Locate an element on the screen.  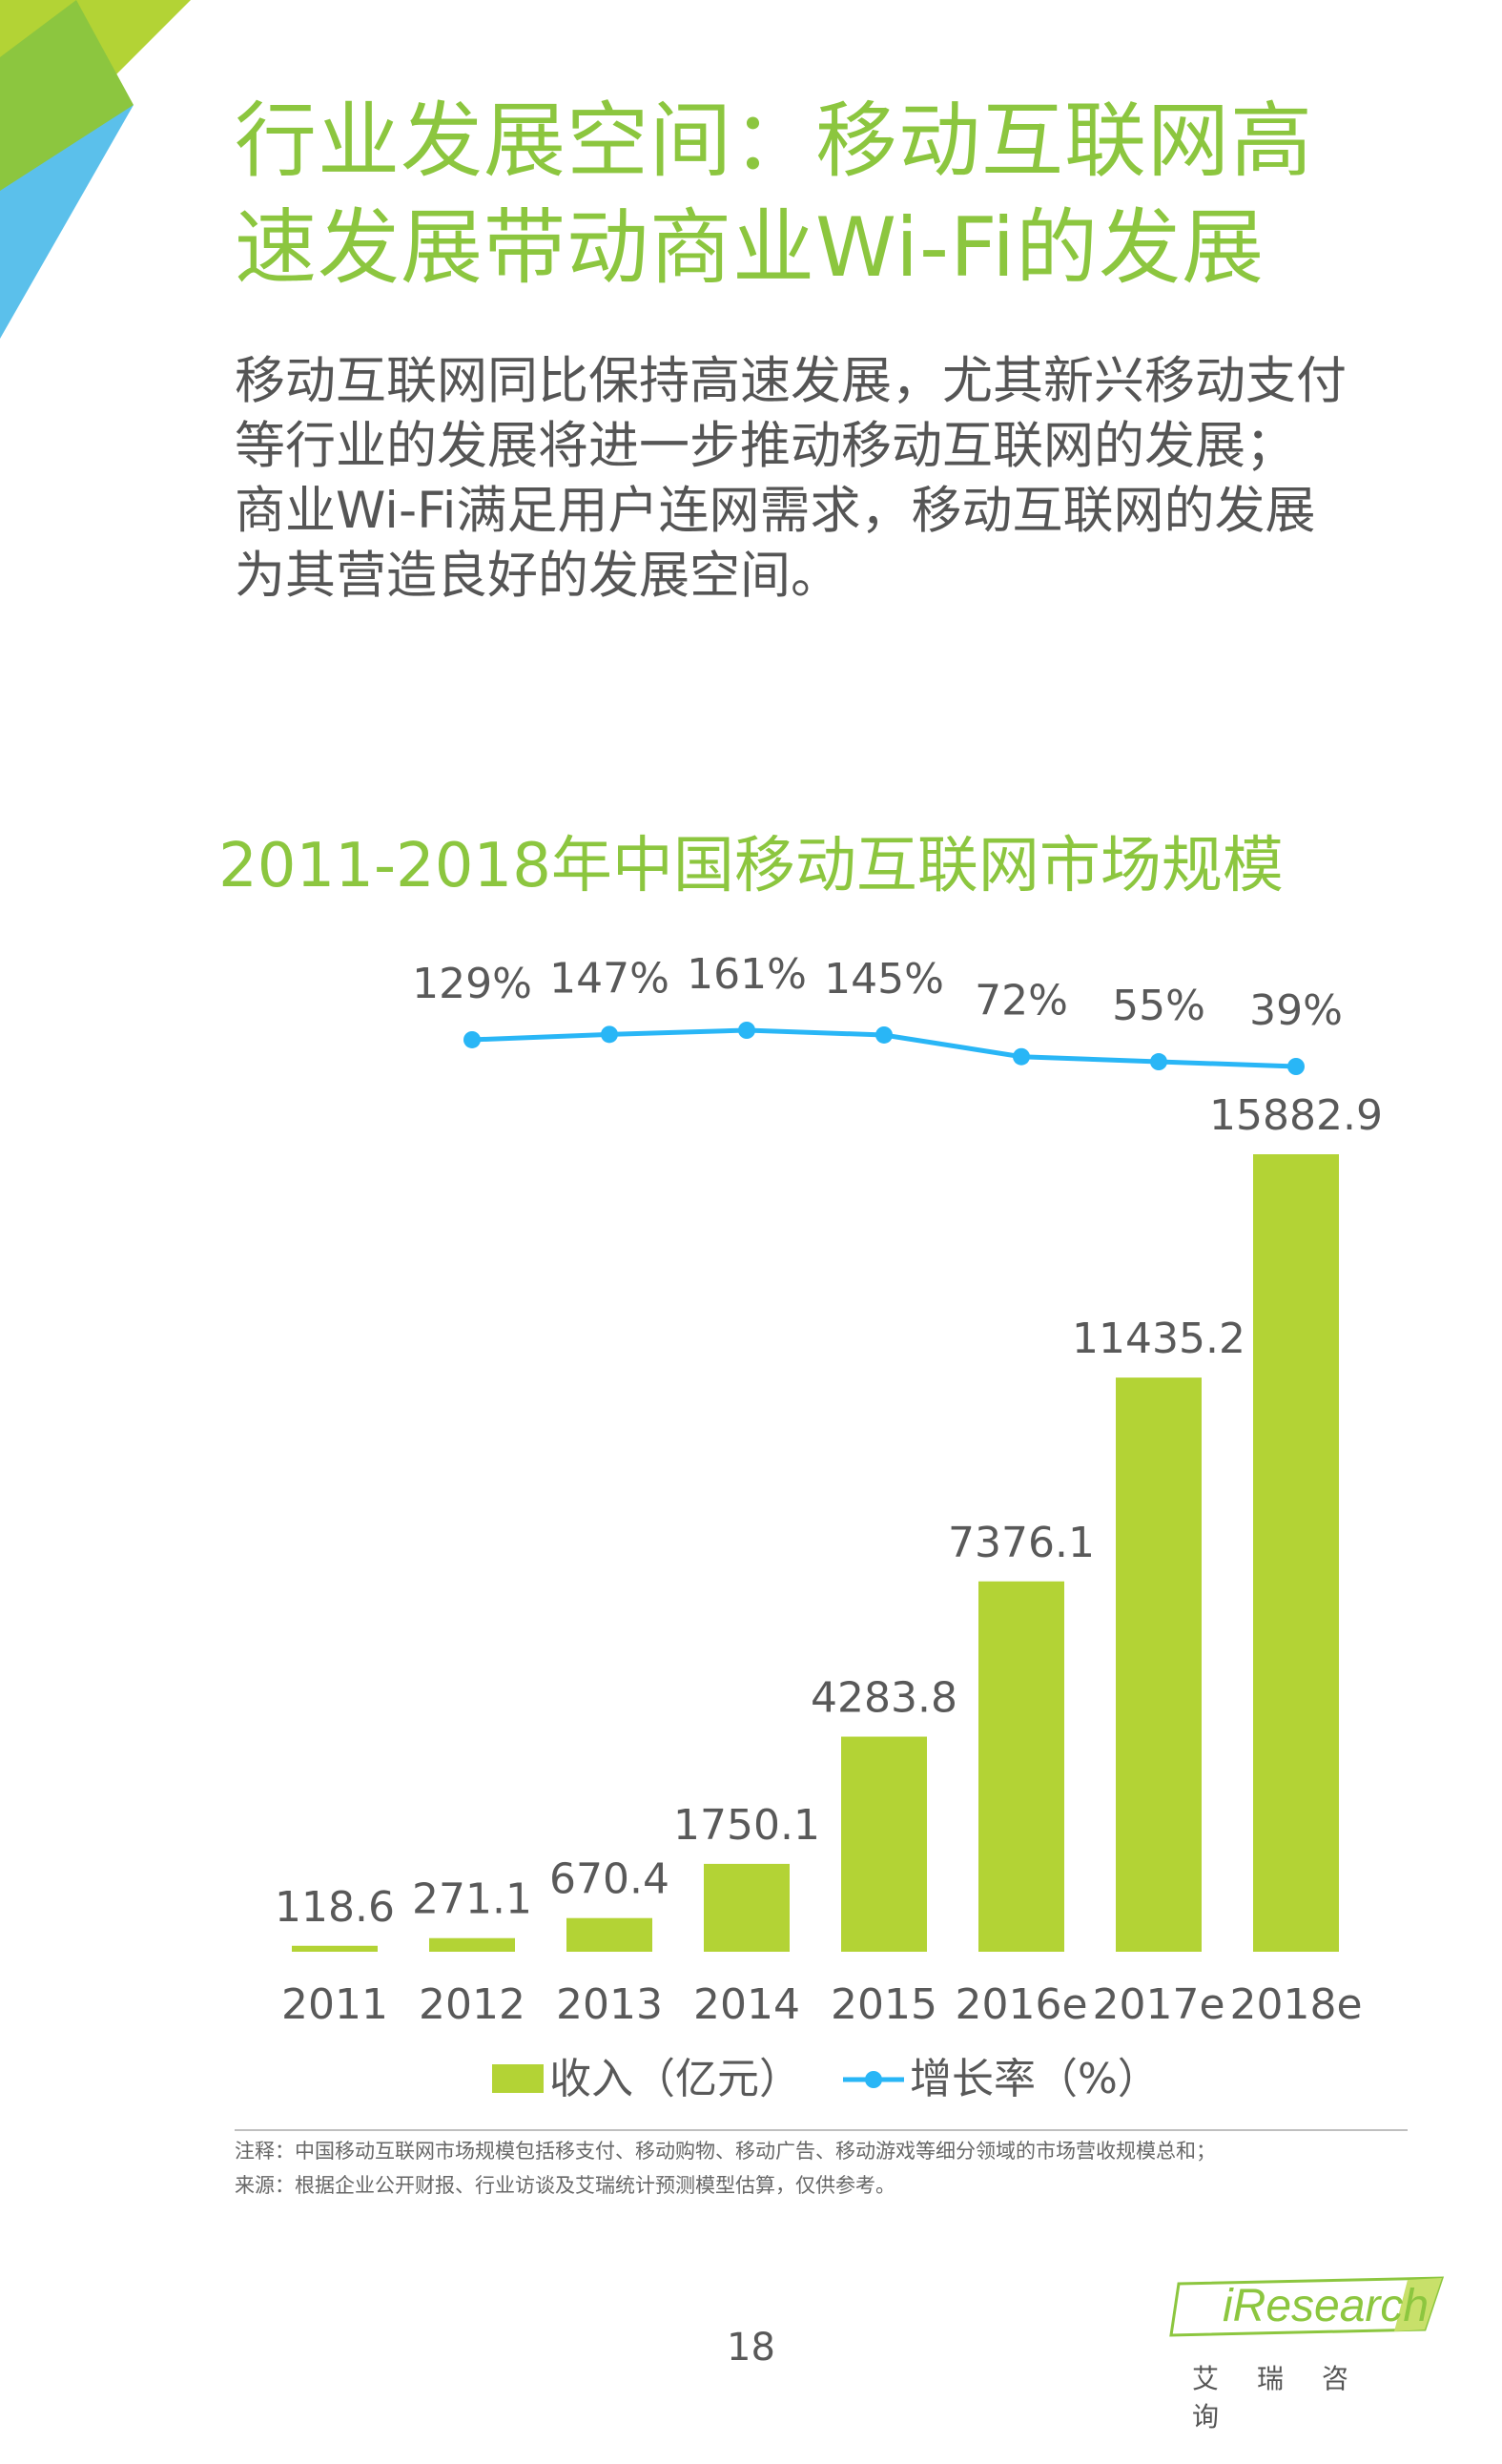
growth-point-2014 is located at coordinates (746, 1030).